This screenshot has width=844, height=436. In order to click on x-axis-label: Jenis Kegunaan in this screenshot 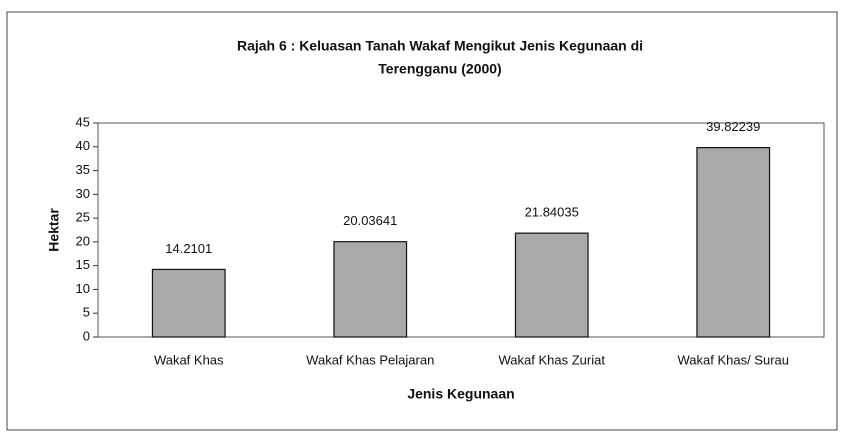, I will do `click(460, 394)`.